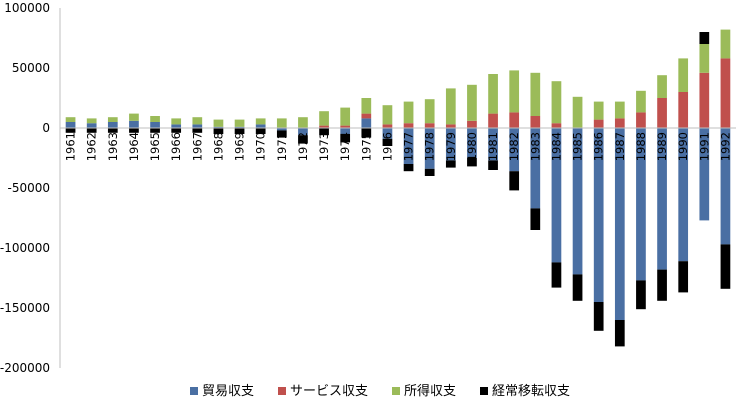 The image size is (742, 411). Describe the element at coordinates (472, 124) in the screenshot. I see `bar-segment-s1-1980` at that location.